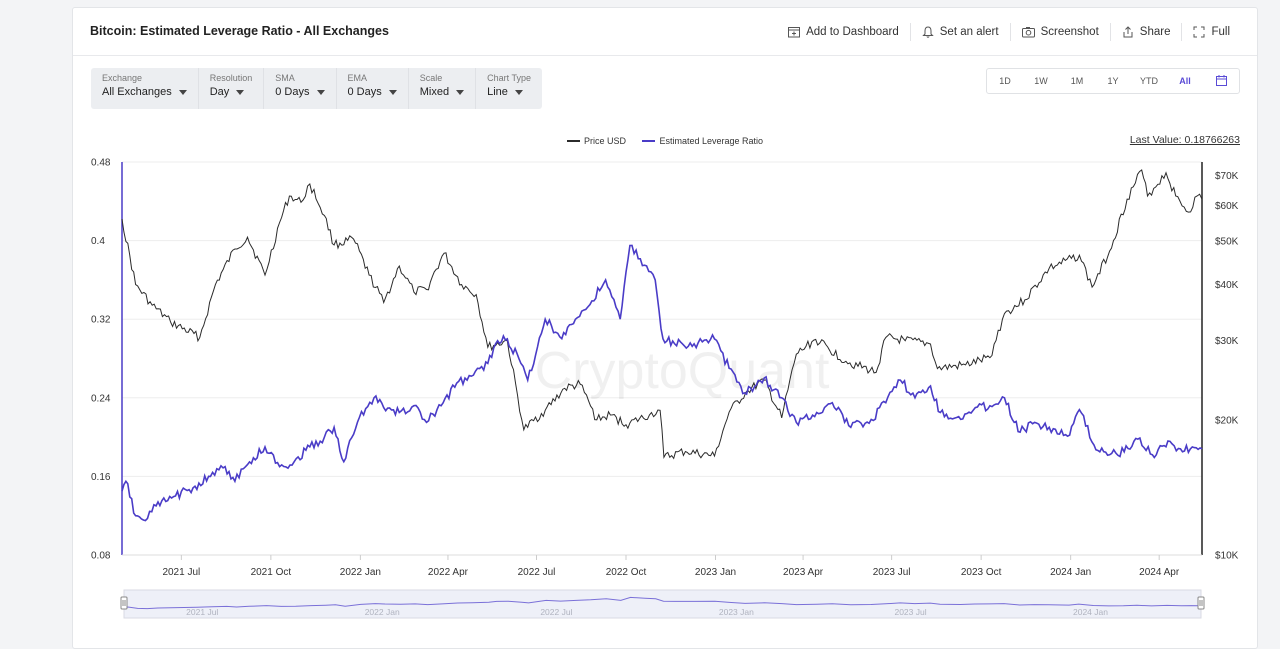  I want to click on x-tick-label: 2023 Jan, so click(715, 572).